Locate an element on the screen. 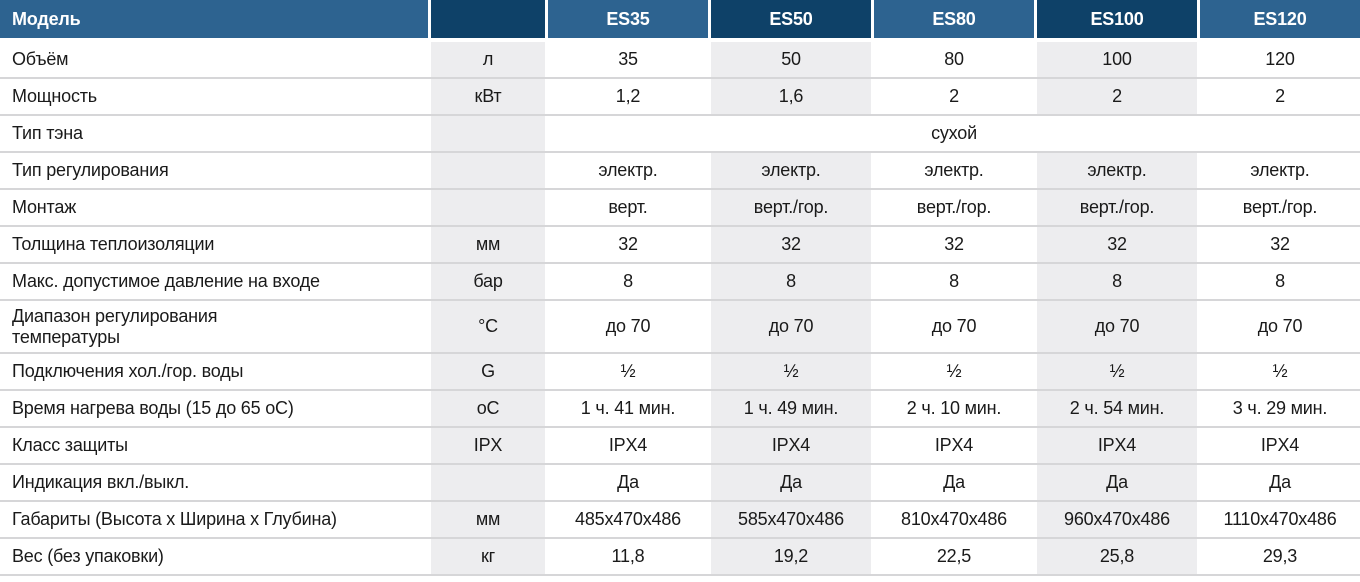  cell-es80: 8 is located at coordinates (954, 281).